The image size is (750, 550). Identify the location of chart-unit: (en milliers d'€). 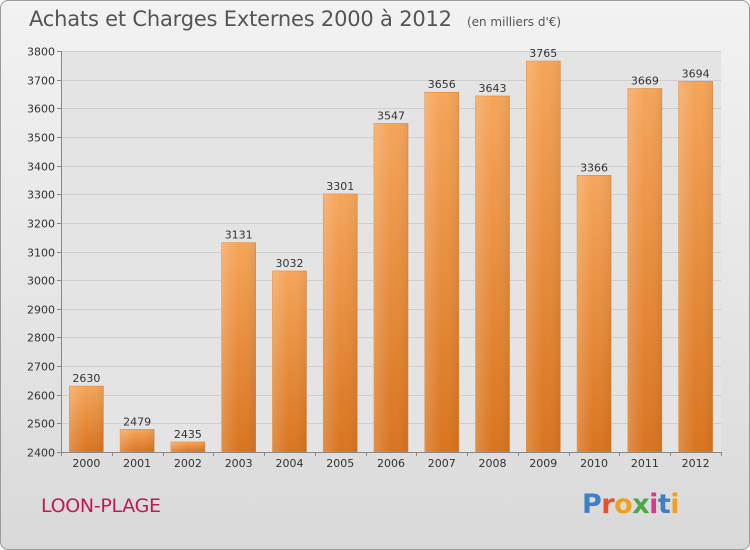
(514, 22).